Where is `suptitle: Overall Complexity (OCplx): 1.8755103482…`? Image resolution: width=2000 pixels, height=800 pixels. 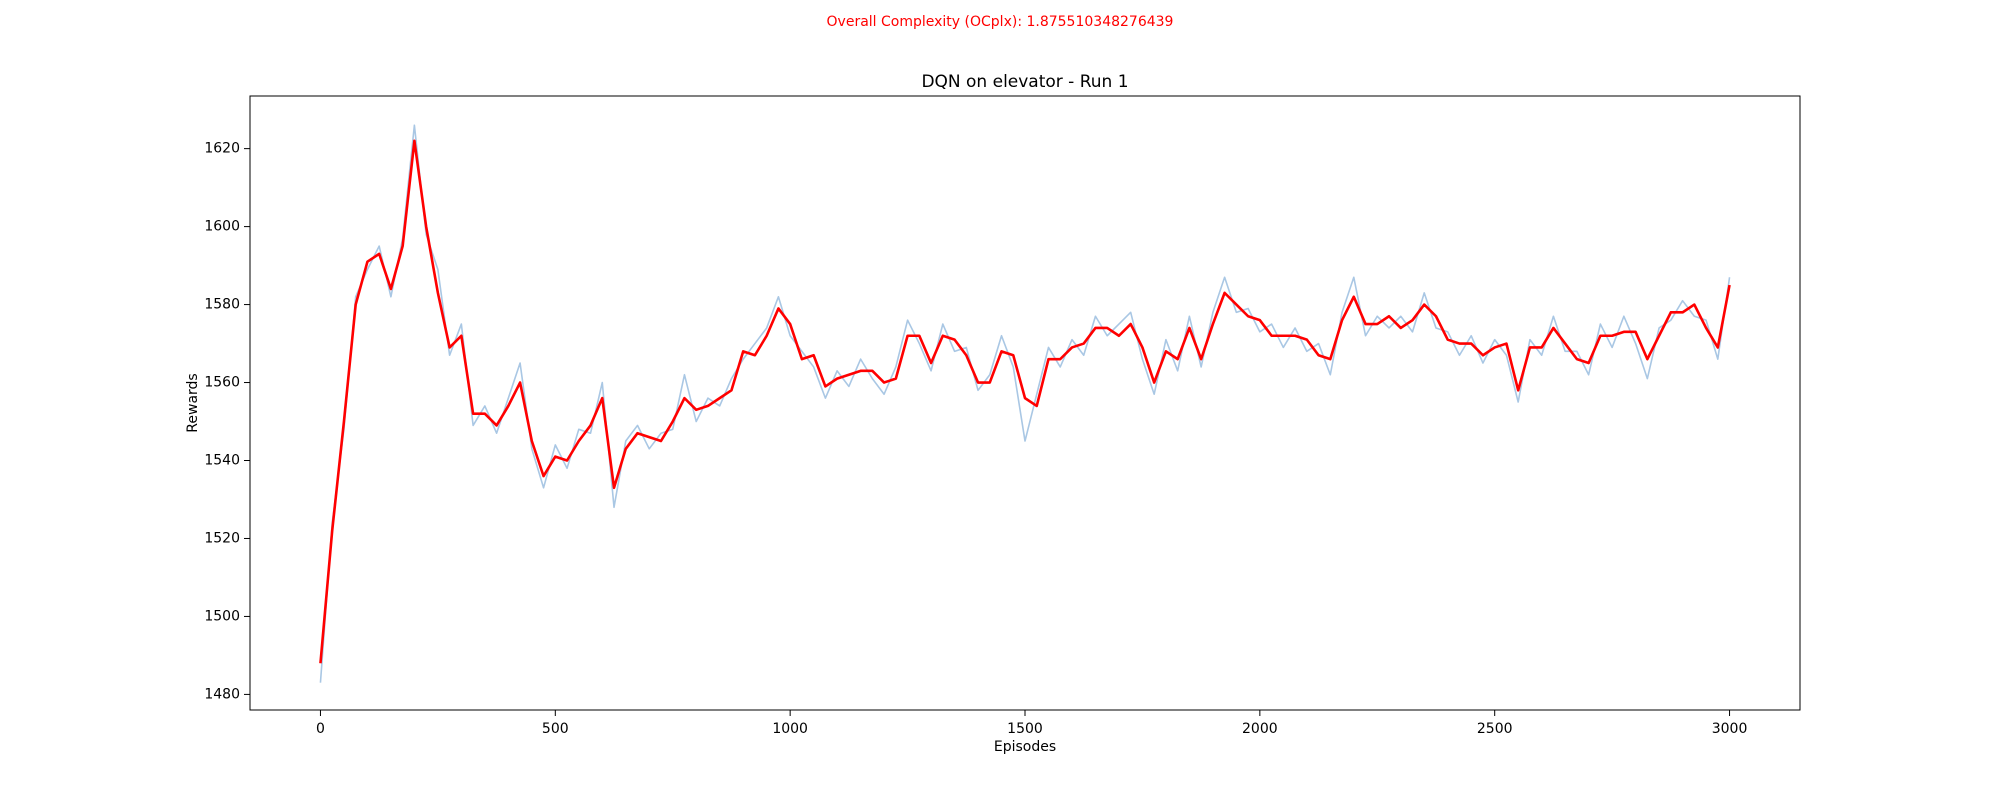
suptitle: Overall Complexity (OCplx): 1.8755103482… is located at coordinates (1000, 22).